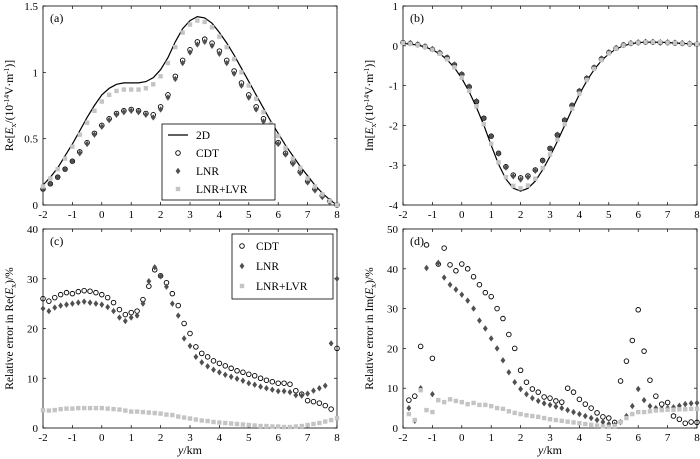  I want to click on x-axis-label: y/km, so click(550, 450).